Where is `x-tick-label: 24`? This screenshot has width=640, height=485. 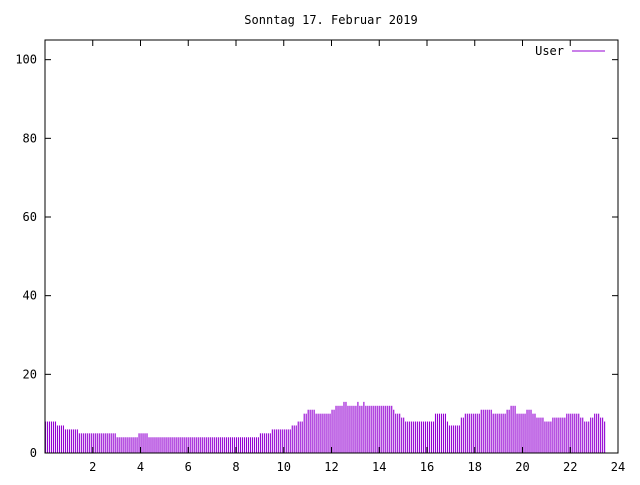 x-tick-label: 24 is located at coordinates (618, 467).